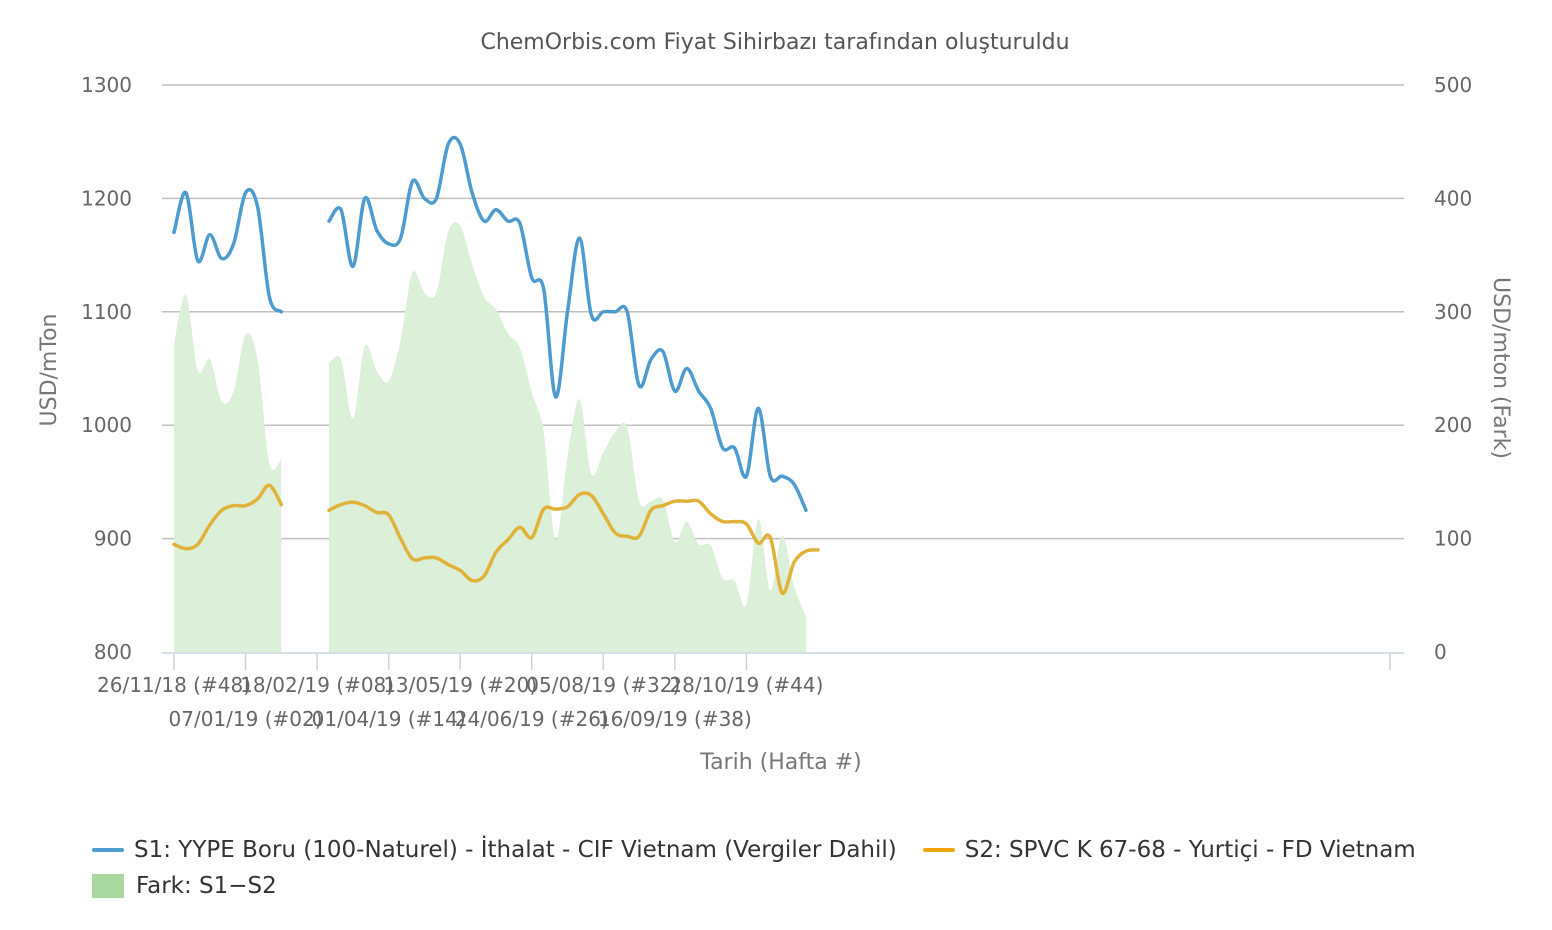 Image resolution: width=1552 pixels, height=930 pixels. Describe the element at coordinates (1453, 85) in the screenshot. I see `y2-tick-label: 500` at that location.